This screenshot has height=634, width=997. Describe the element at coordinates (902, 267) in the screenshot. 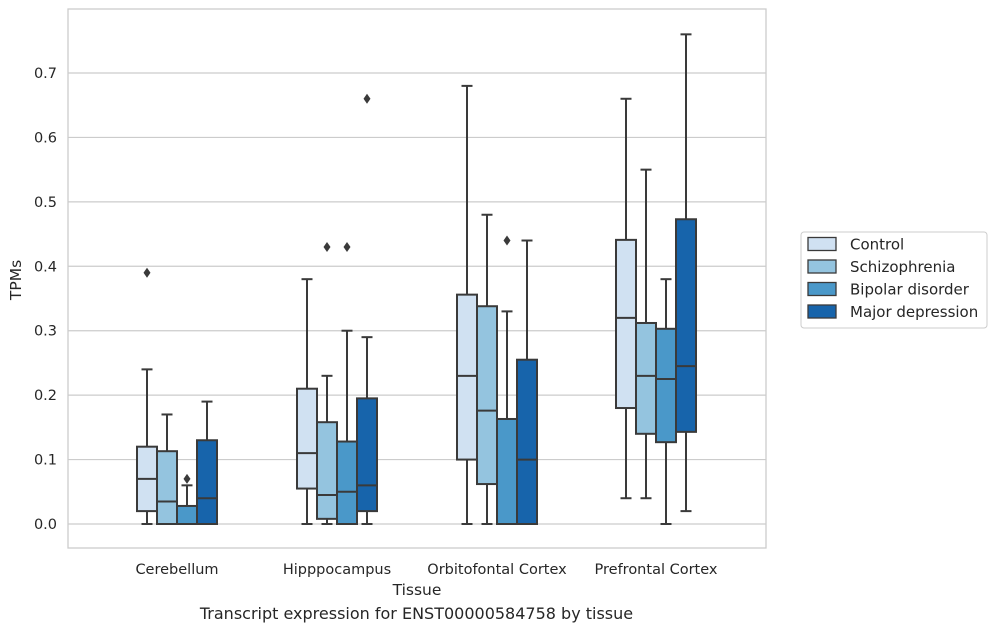

I see `legend-label: Schizophrenia` at that location.